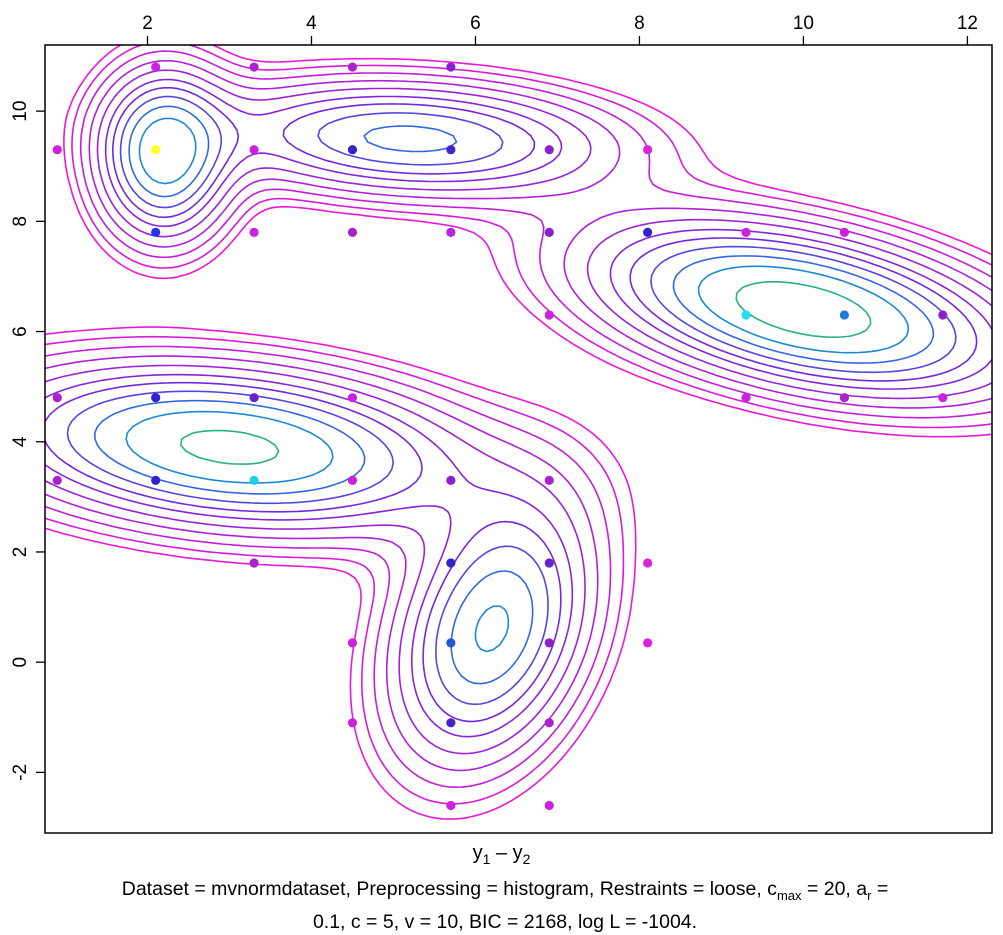 The image size is (1003, 935). I want to click on y-tick-label: 8, so click(20, 221).